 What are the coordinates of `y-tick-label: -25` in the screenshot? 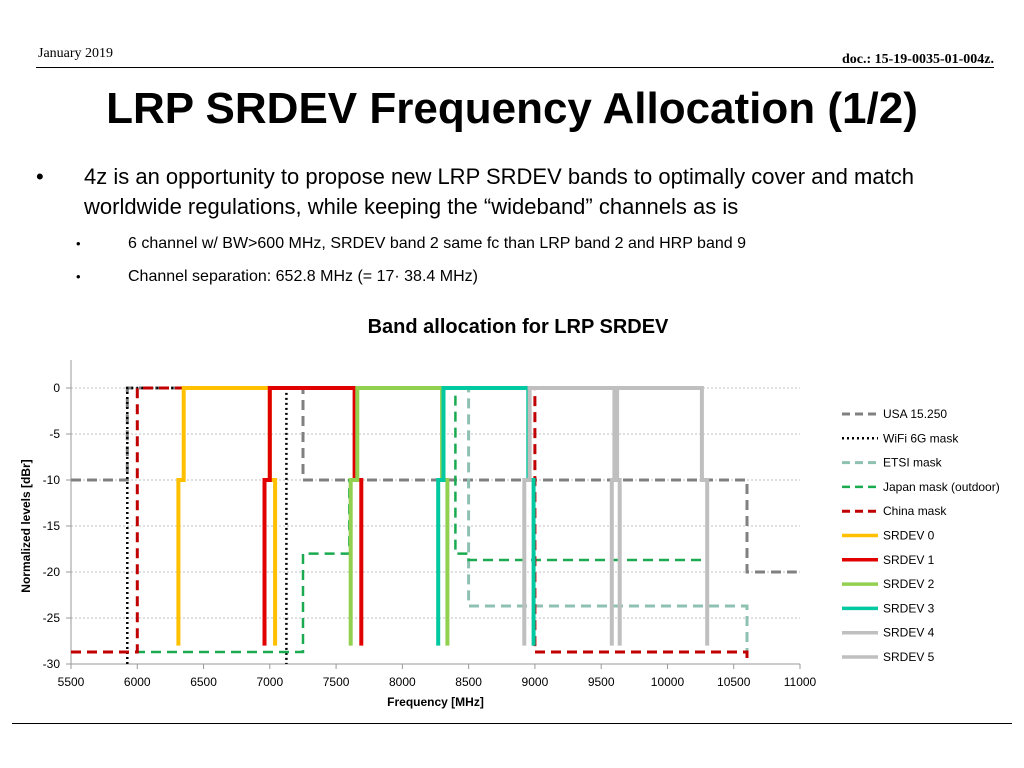 It's located at (52, 618).